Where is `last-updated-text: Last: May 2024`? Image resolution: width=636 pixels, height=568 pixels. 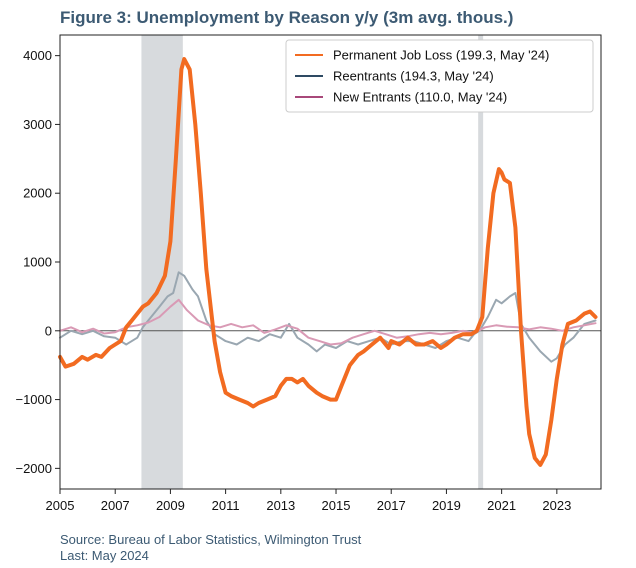
last-updated-text: Last: May 2024 is located at coordinates (104, 555).